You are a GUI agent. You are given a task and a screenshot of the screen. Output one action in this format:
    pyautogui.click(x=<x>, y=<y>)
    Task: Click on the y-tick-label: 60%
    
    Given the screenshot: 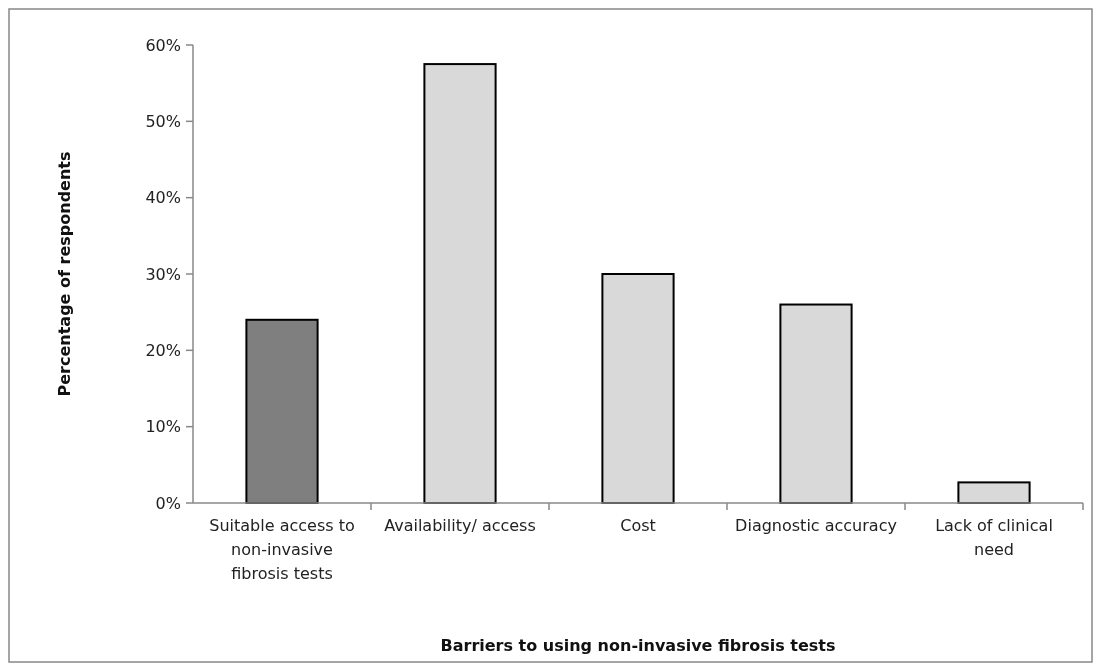 What is the action you would take?
    pyautogui.click(x=163, y=45)
    